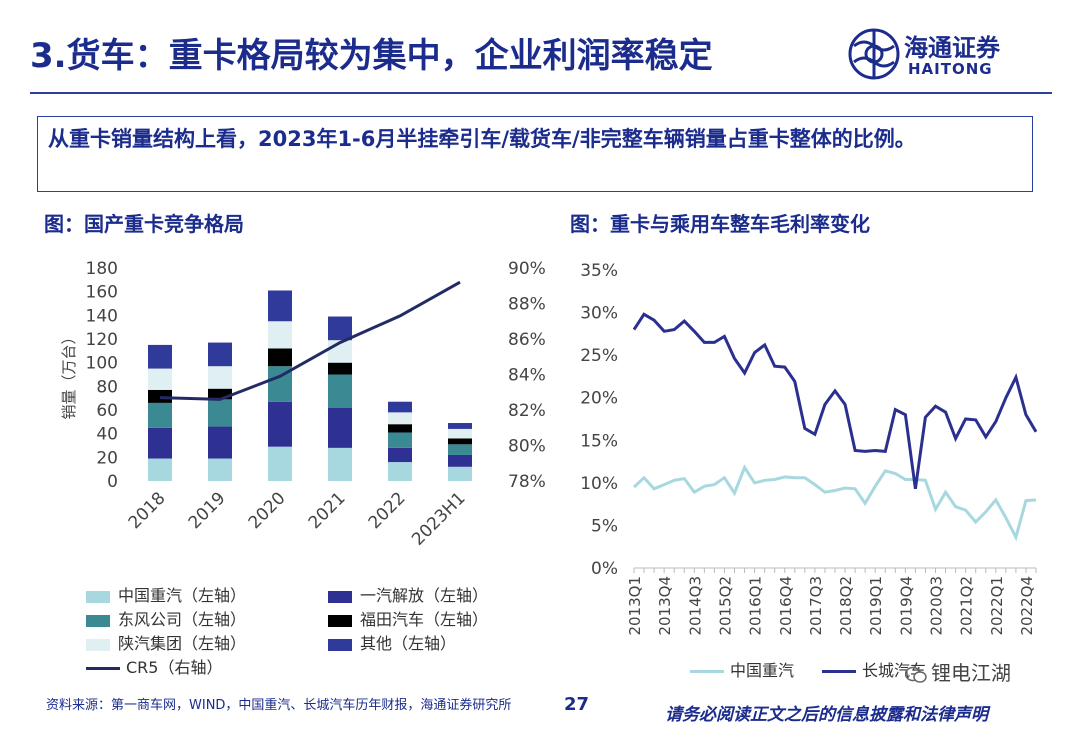  What do you see at coordinates (665, 606) in the screenshot?
I see `x-tick-label: 2013Q4` at bounding box center [665, 606].